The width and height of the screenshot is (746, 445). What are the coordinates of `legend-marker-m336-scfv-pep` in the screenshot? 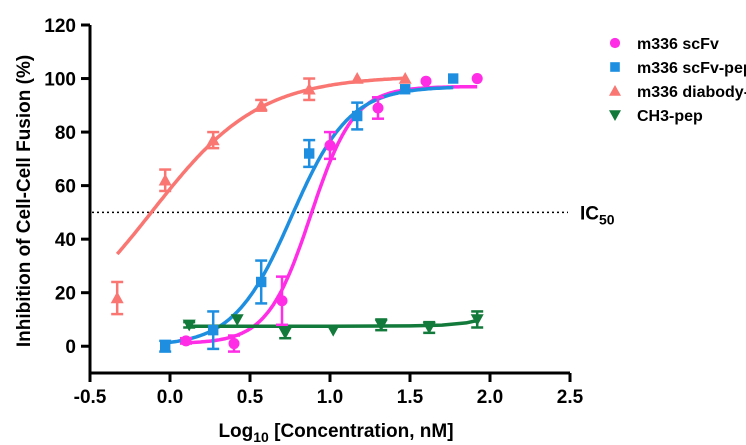 It's located at (615, 67).